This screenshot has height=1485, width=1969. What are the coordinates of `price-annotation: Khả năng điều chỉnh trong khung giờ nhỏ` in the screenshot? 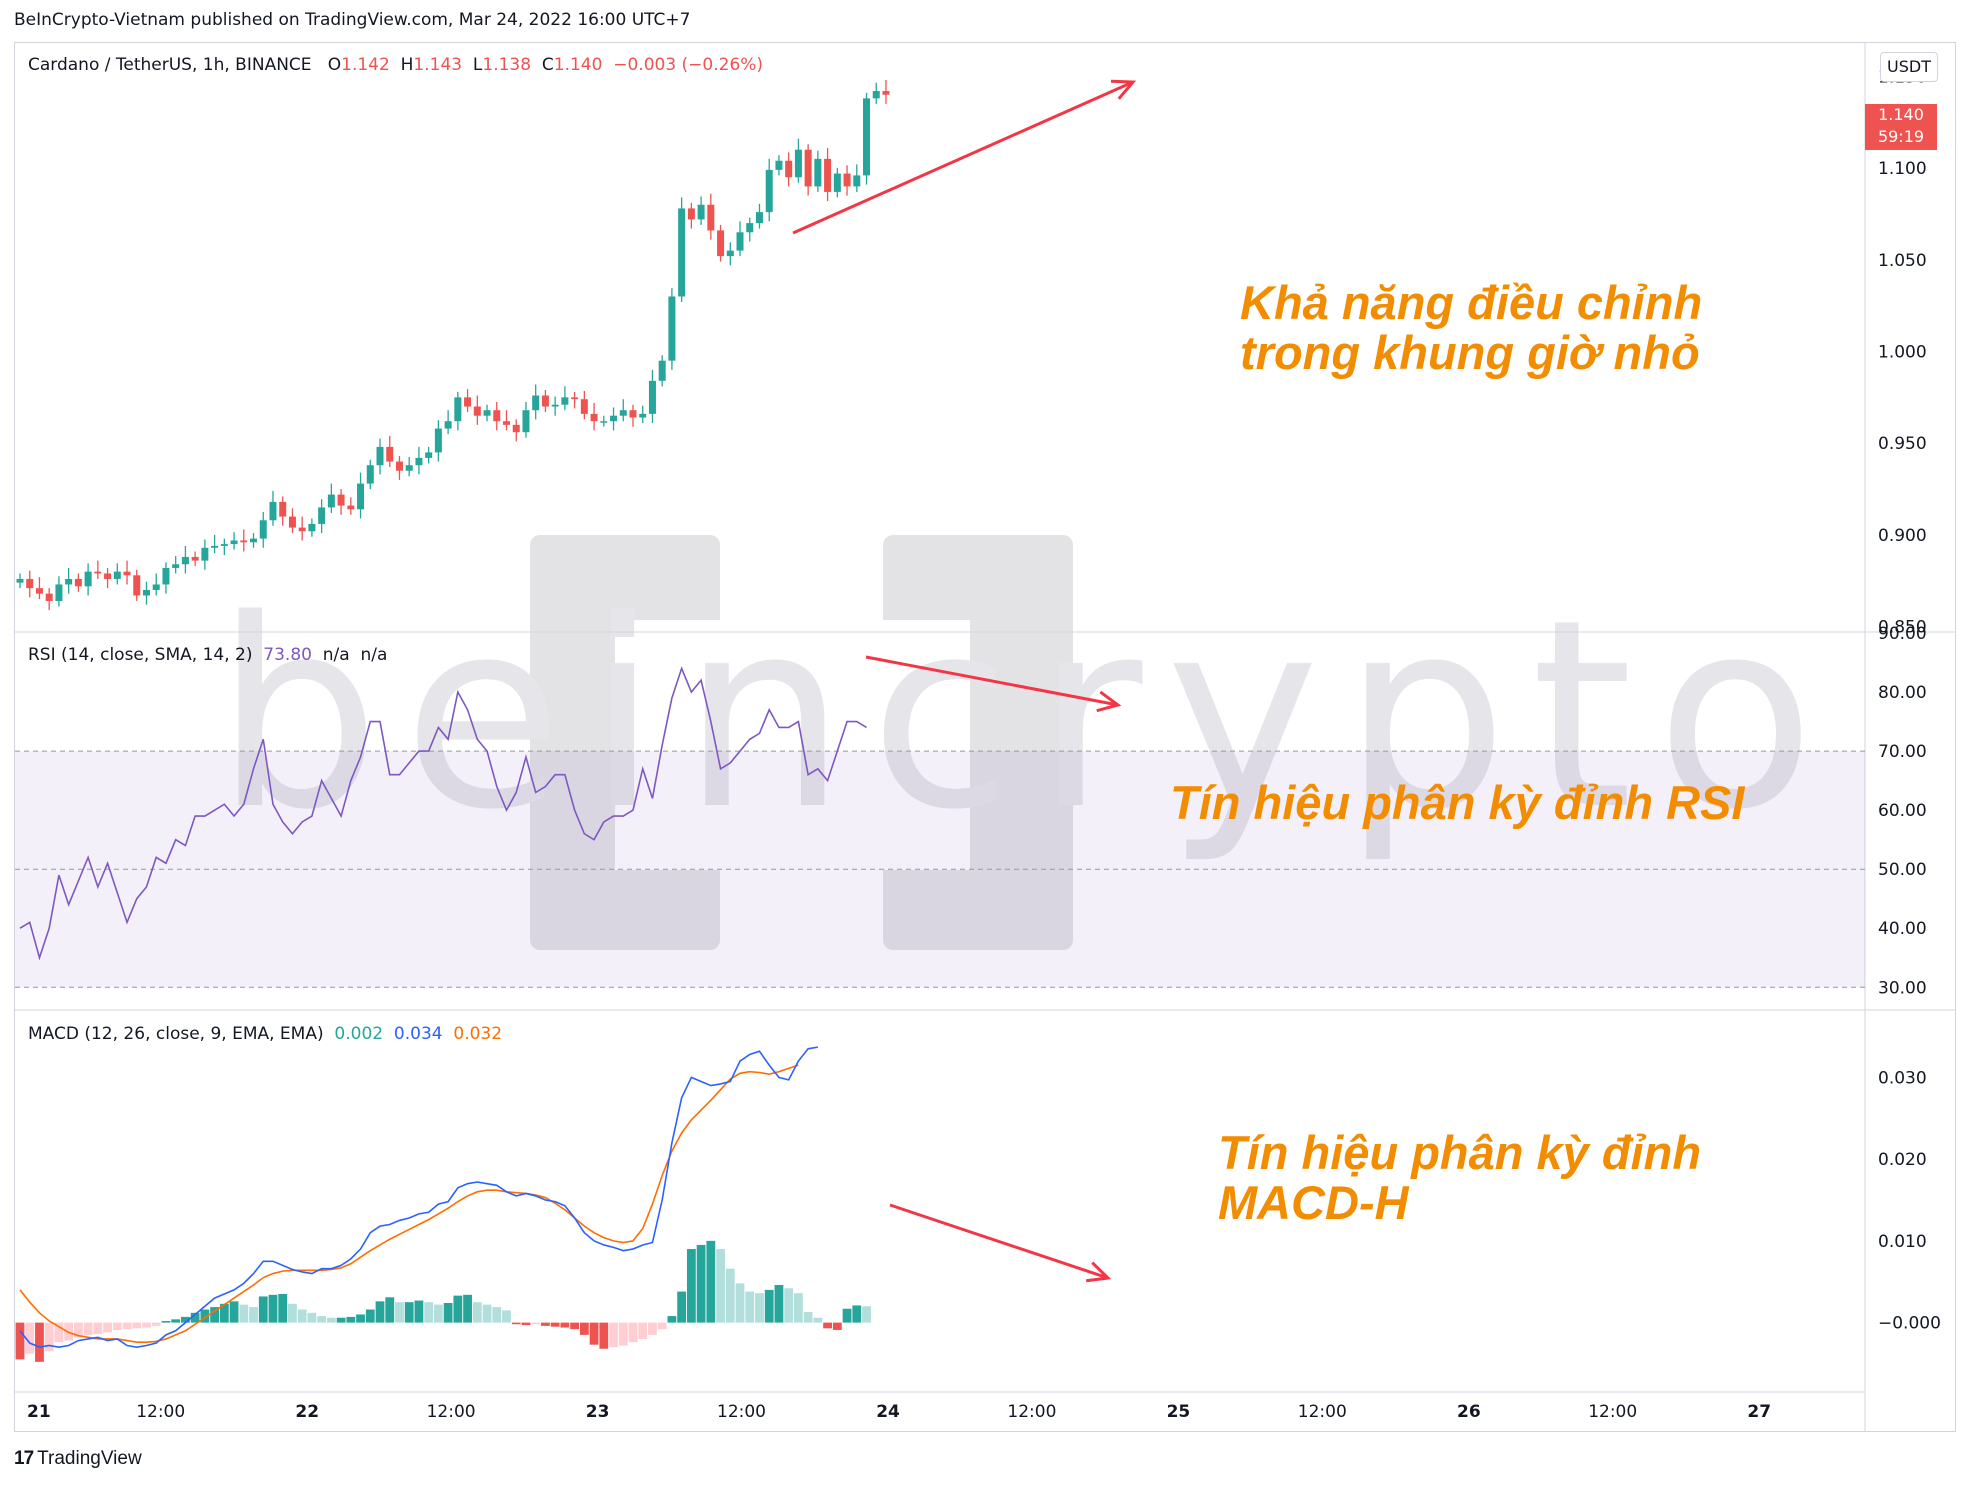 It's located at (1471, 328).